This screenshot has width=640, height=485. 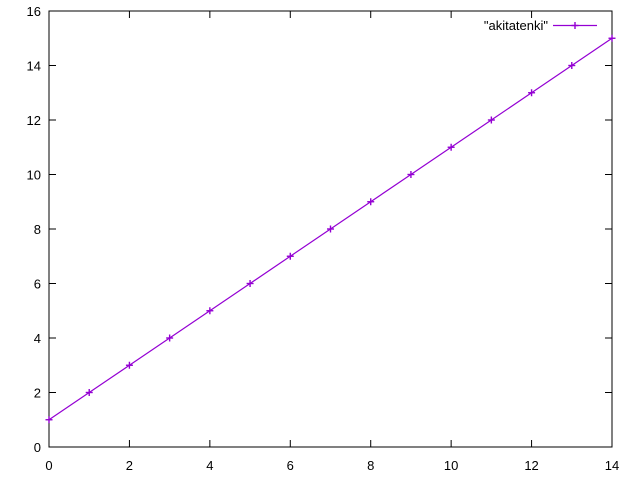 What do you see at coordinates (290, 465) in the screenshot?
I see `x-tick-label: 6` at bounding box center [290, 465].